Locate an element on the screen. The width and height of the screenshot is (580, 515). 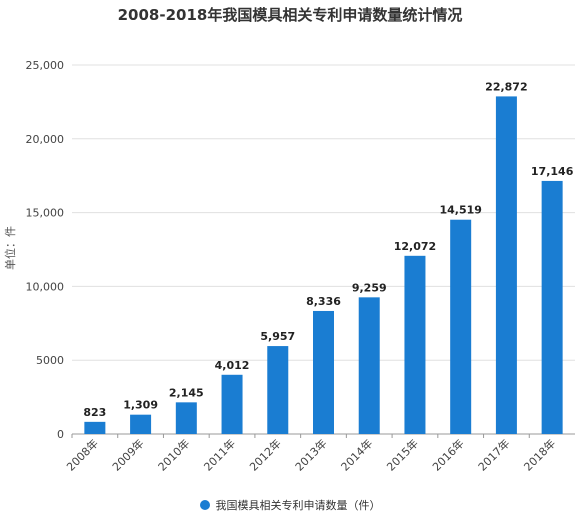
bar-value-label: 14,519 is located at coordinates (460, 210).